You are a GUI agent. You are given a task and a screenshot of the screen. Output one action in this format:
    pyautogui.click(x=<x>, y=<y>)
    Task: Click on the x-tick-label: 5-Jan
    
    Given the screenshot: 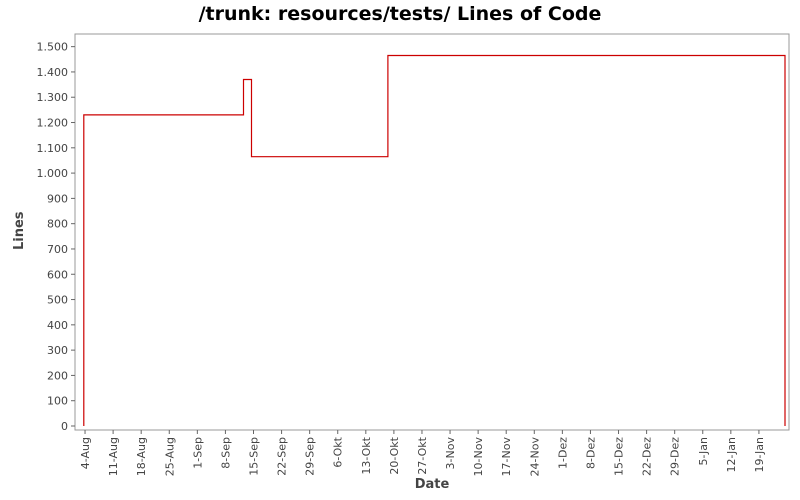 What is the action you would take?
    pyautogui.click(x=703, y=451)
    